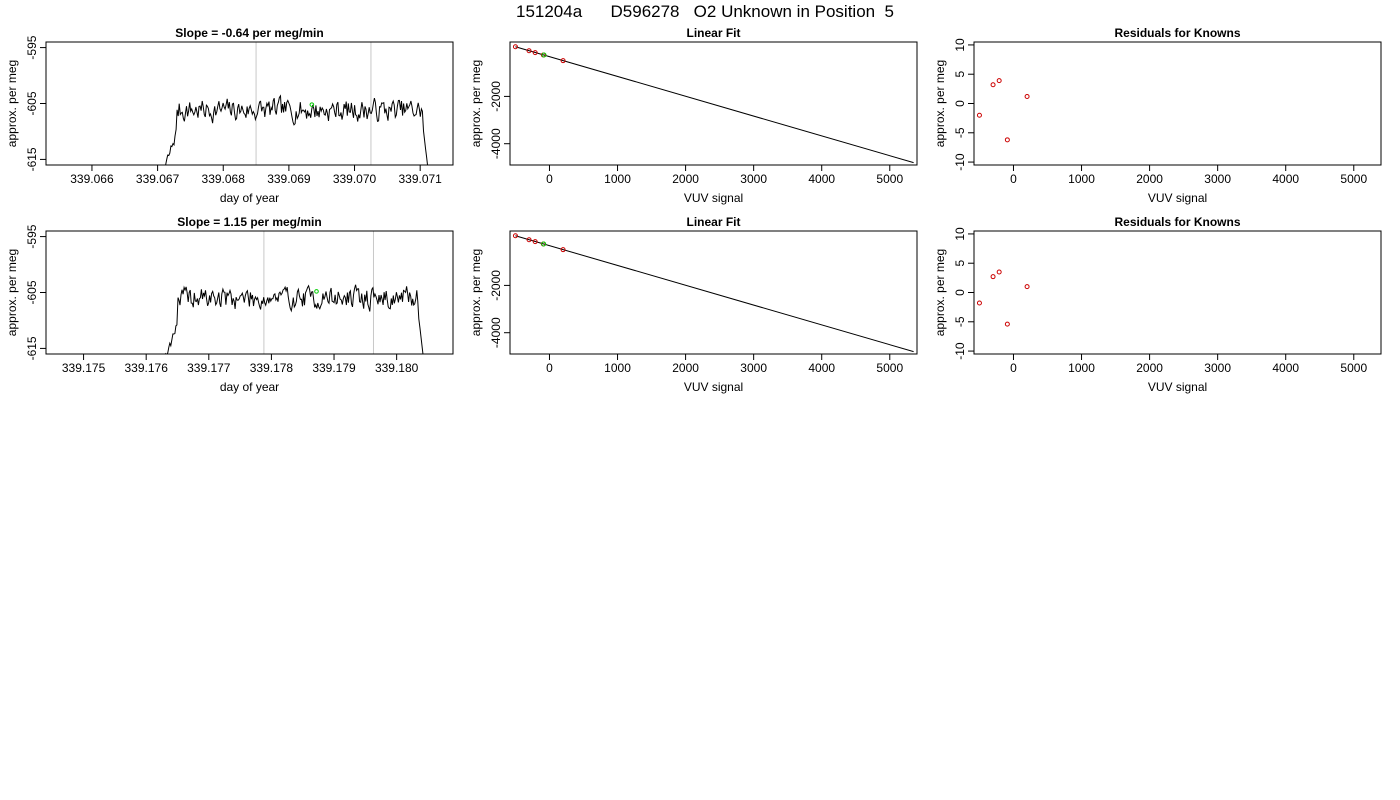 This screenshot has height=800, width=1400. What do you see at coordinates (294, 319) in the screenshot?
I see `trace-2-series-line` at bounding box center [294, 319].